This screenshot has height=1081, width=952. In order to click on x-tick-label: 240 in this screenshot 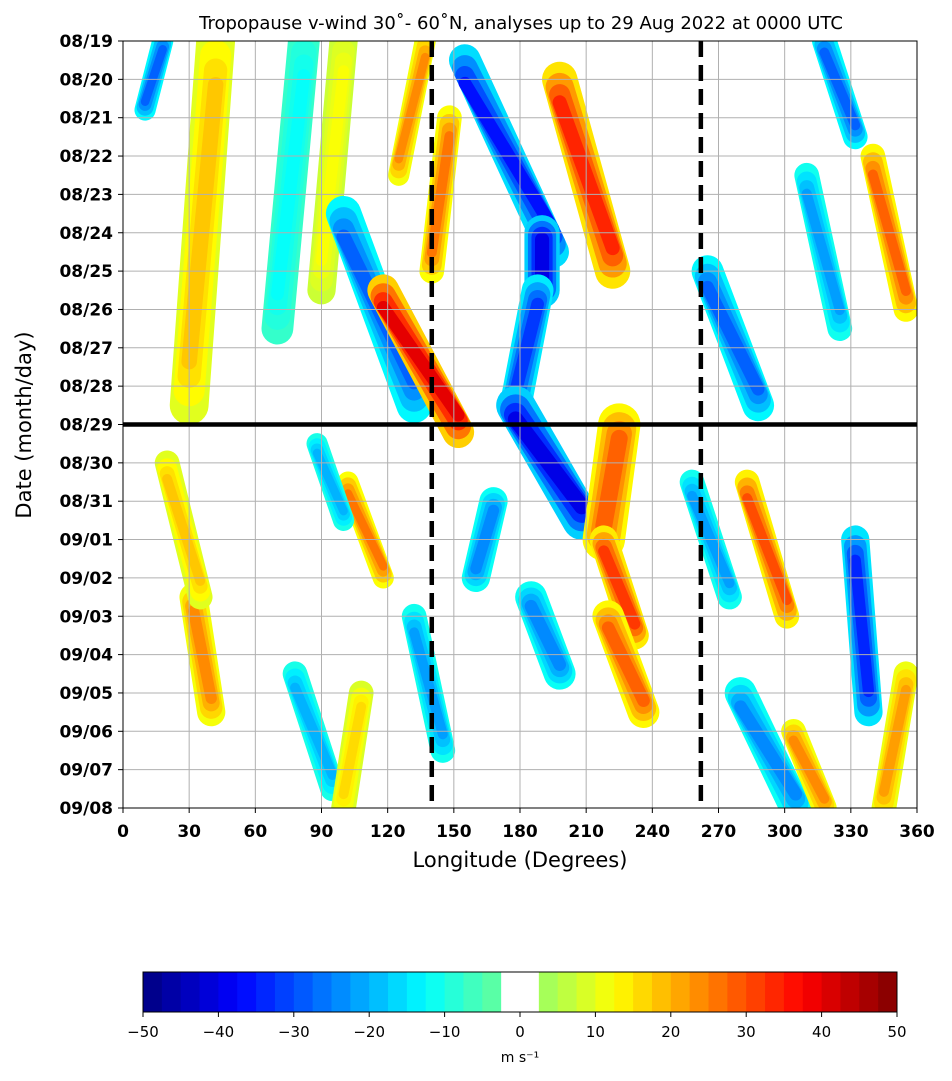, I will do `click(653, 832)`.